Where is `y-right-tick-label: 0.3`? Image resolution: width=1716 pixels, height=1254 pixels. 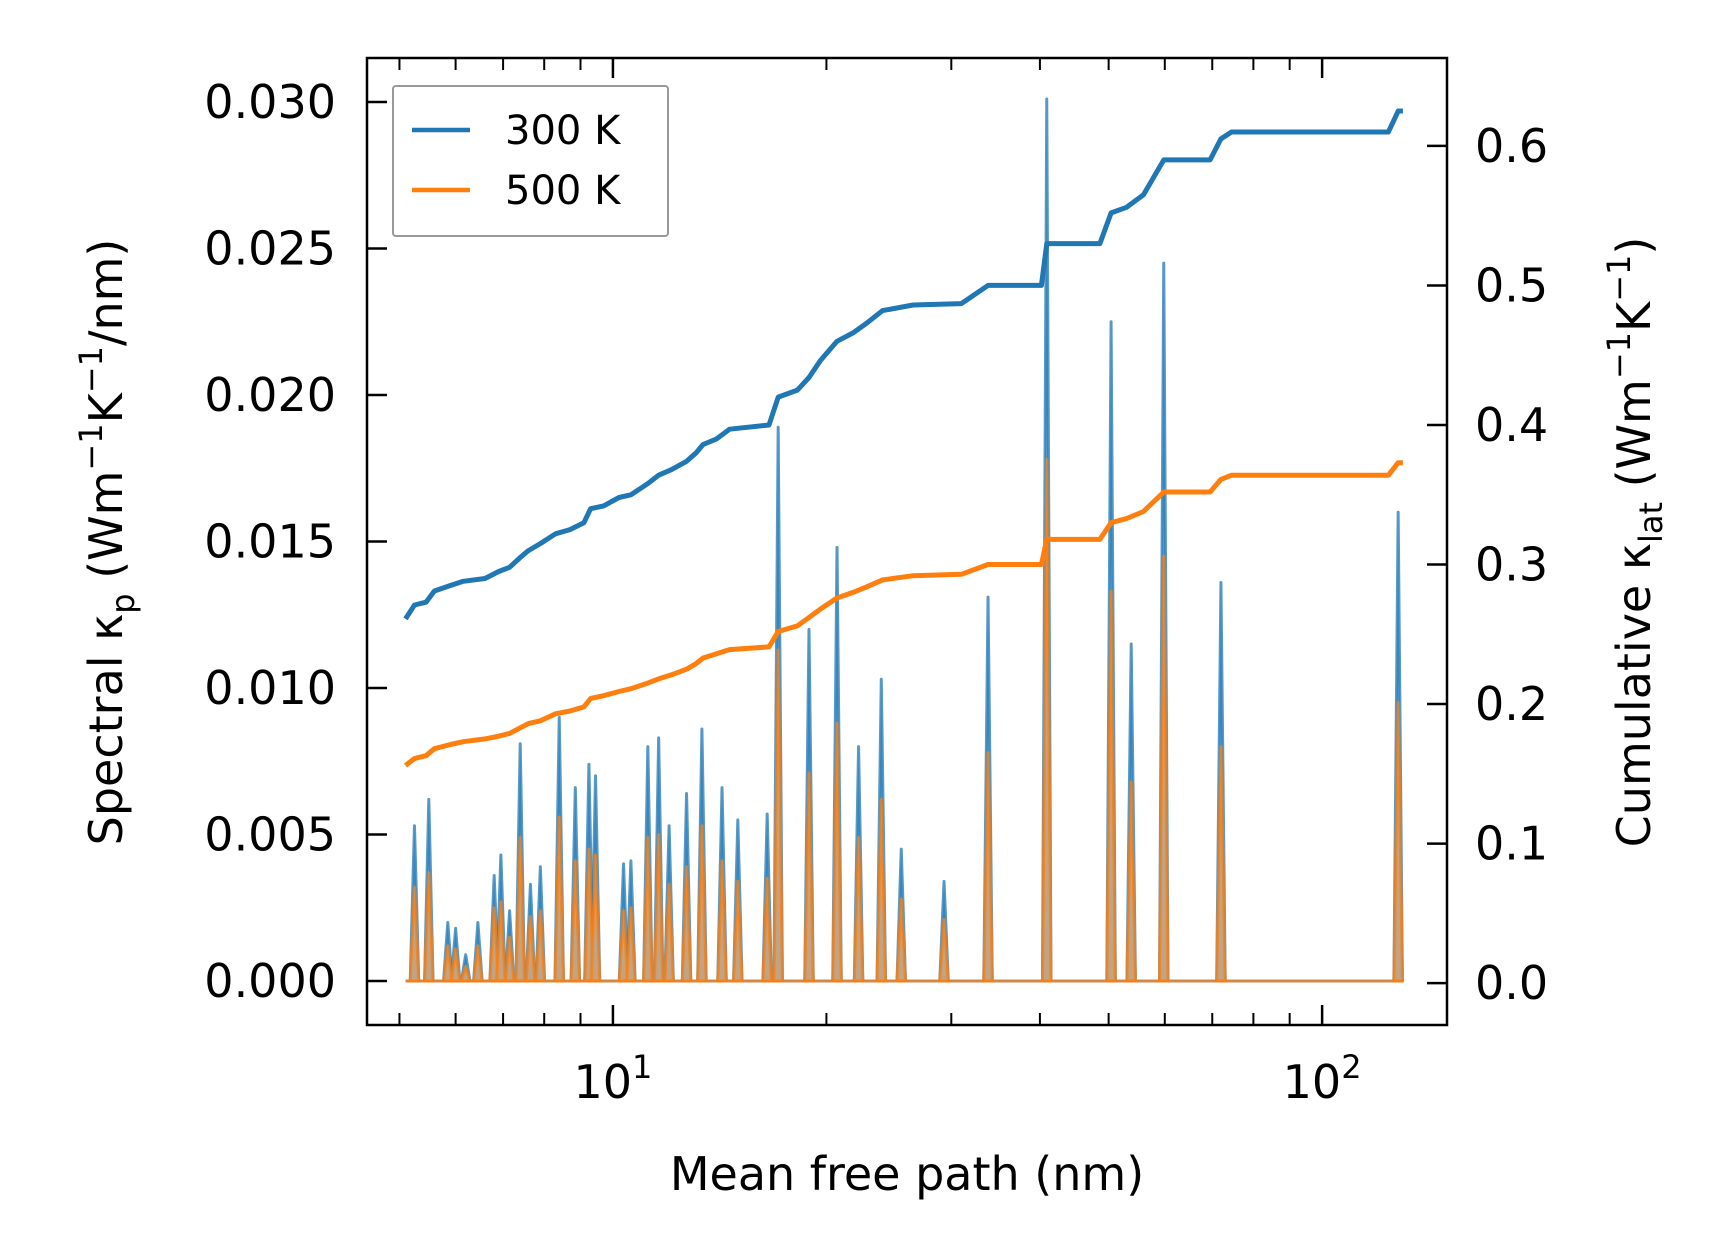
y-right-tick-label: 0.3 is located at coordinates (1511, 565).